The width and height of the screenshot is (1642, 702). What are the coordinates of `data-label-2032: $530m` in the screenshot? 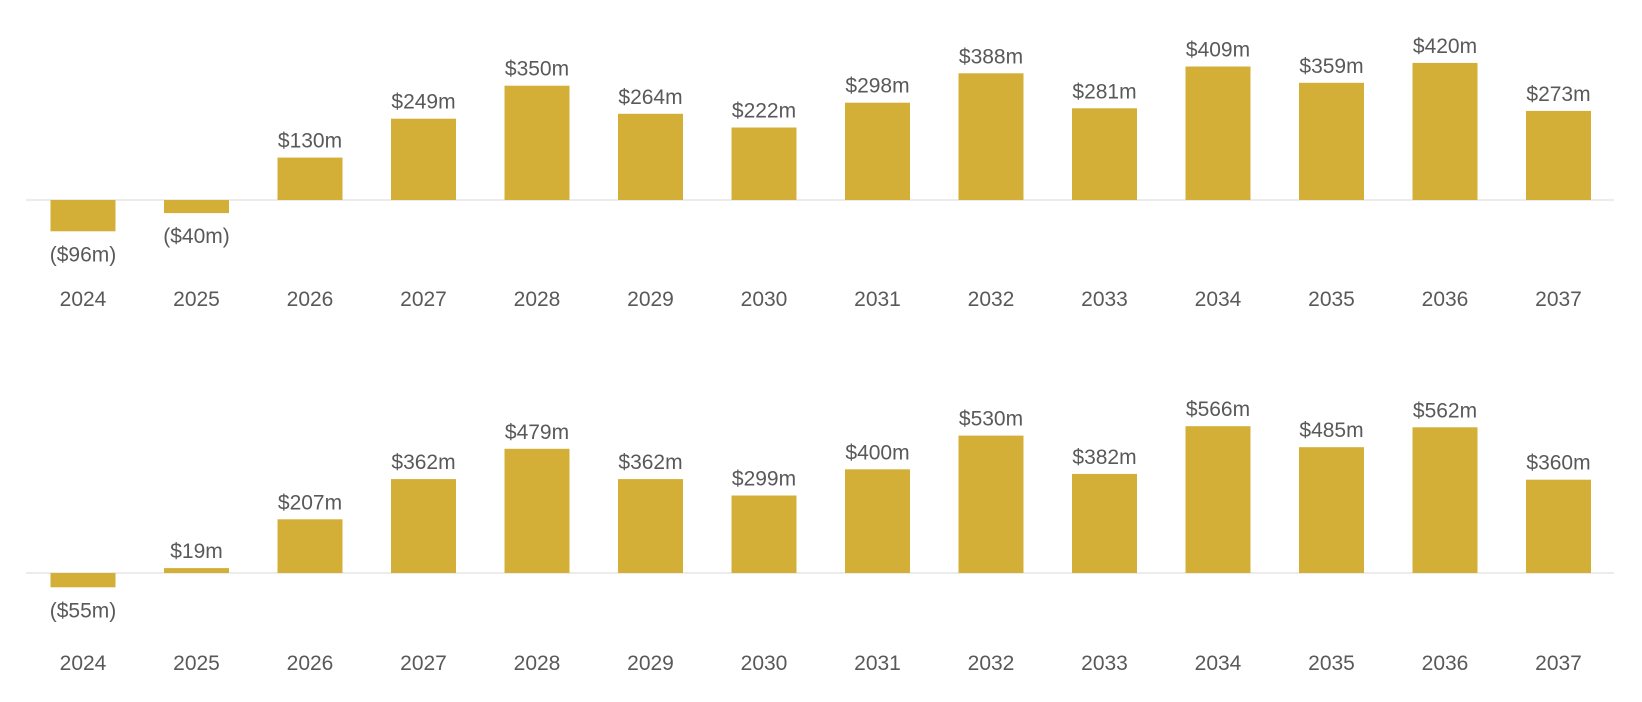 It's located at (991, 419).